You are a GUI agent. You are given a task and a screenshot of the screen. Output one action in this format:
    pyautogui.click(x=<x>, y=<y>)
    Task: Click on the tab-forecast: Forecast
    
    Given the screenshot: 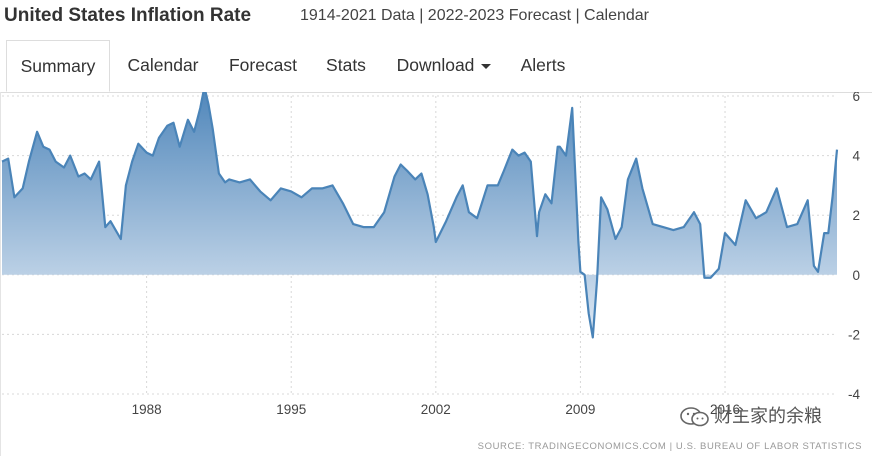 What is the action you would take?
    pyautogui.click(x=263, y=66)
    